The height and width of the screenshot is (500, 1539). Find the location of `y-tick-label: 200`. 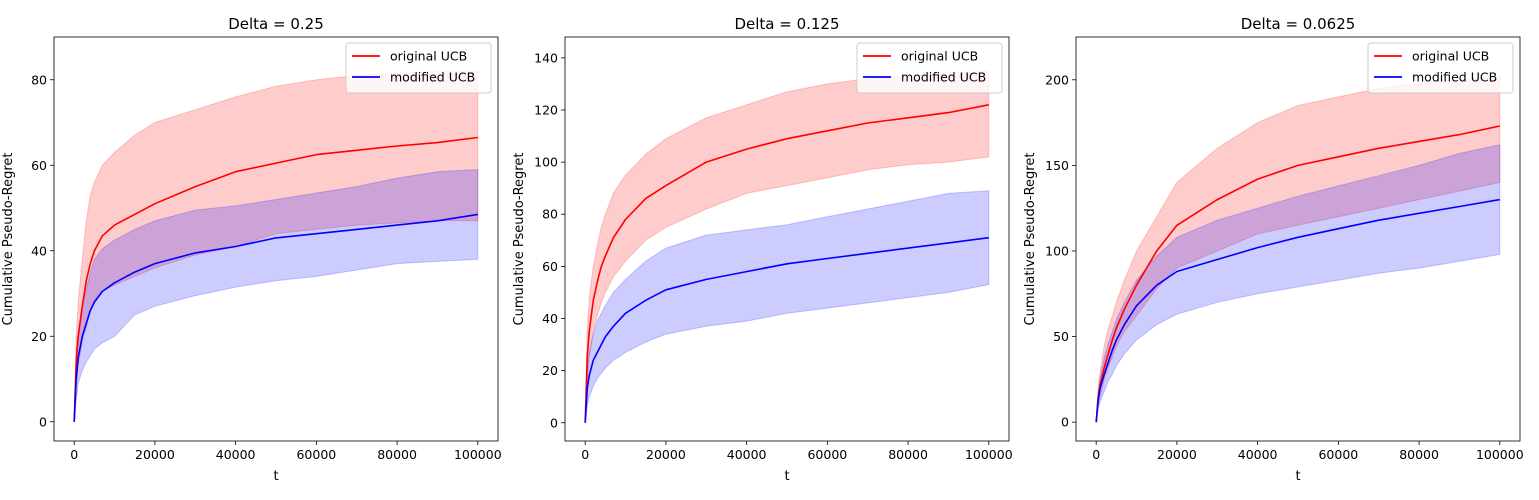

y-tick-label: 200 is located at coordinates (1057, 79).